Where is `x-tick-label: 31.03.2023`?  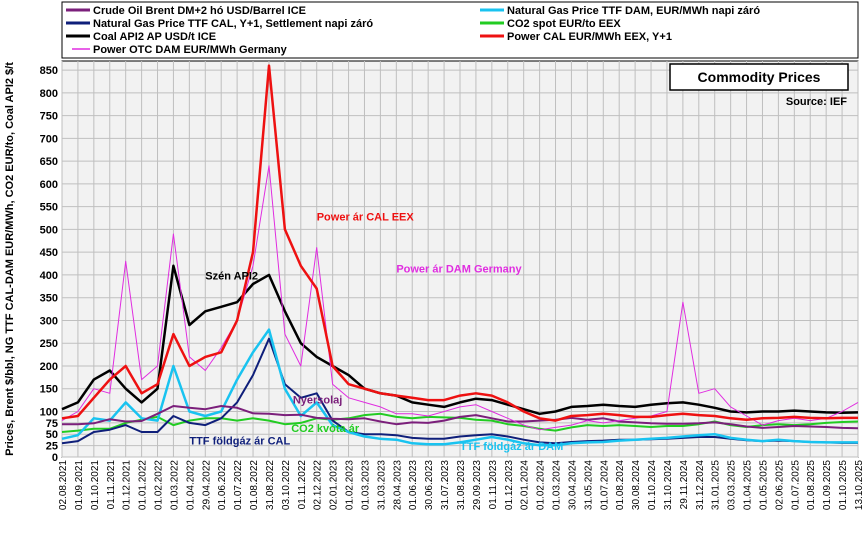
x-tick-label: 31.03.2023 is located at coordinates (381, 485).